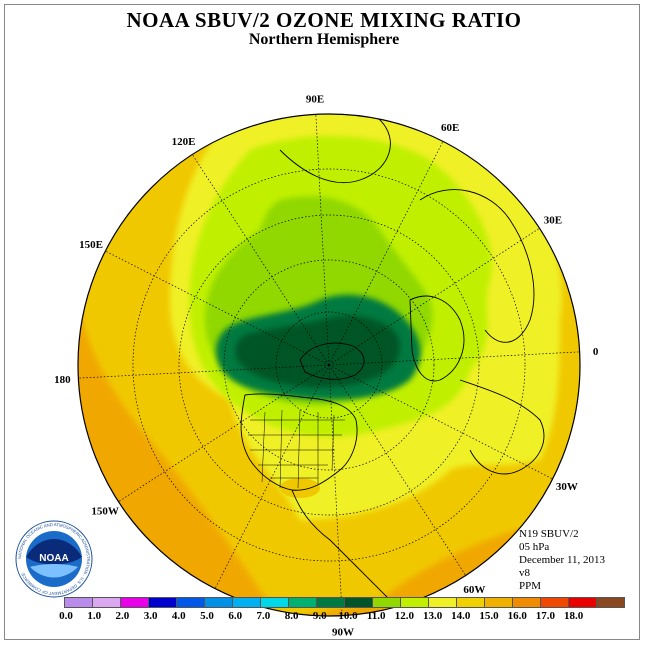  Describe the element at coordinates (596, 352) in the screenshot. I see `longitude-label: 0` at that location.